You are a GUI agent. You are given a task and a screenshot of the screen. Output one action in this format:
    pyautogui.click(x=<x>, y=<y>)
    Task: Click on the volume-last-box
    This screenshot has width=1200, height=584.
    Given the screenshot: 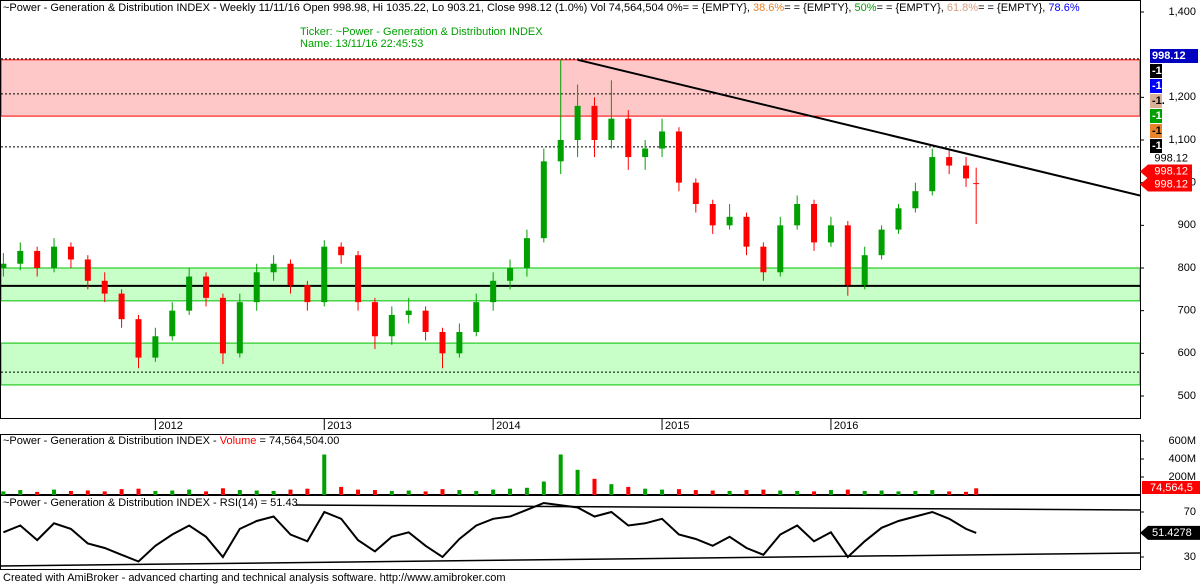 What is the action you would take?
    pyautogui.click(x=1171, y=487)
    